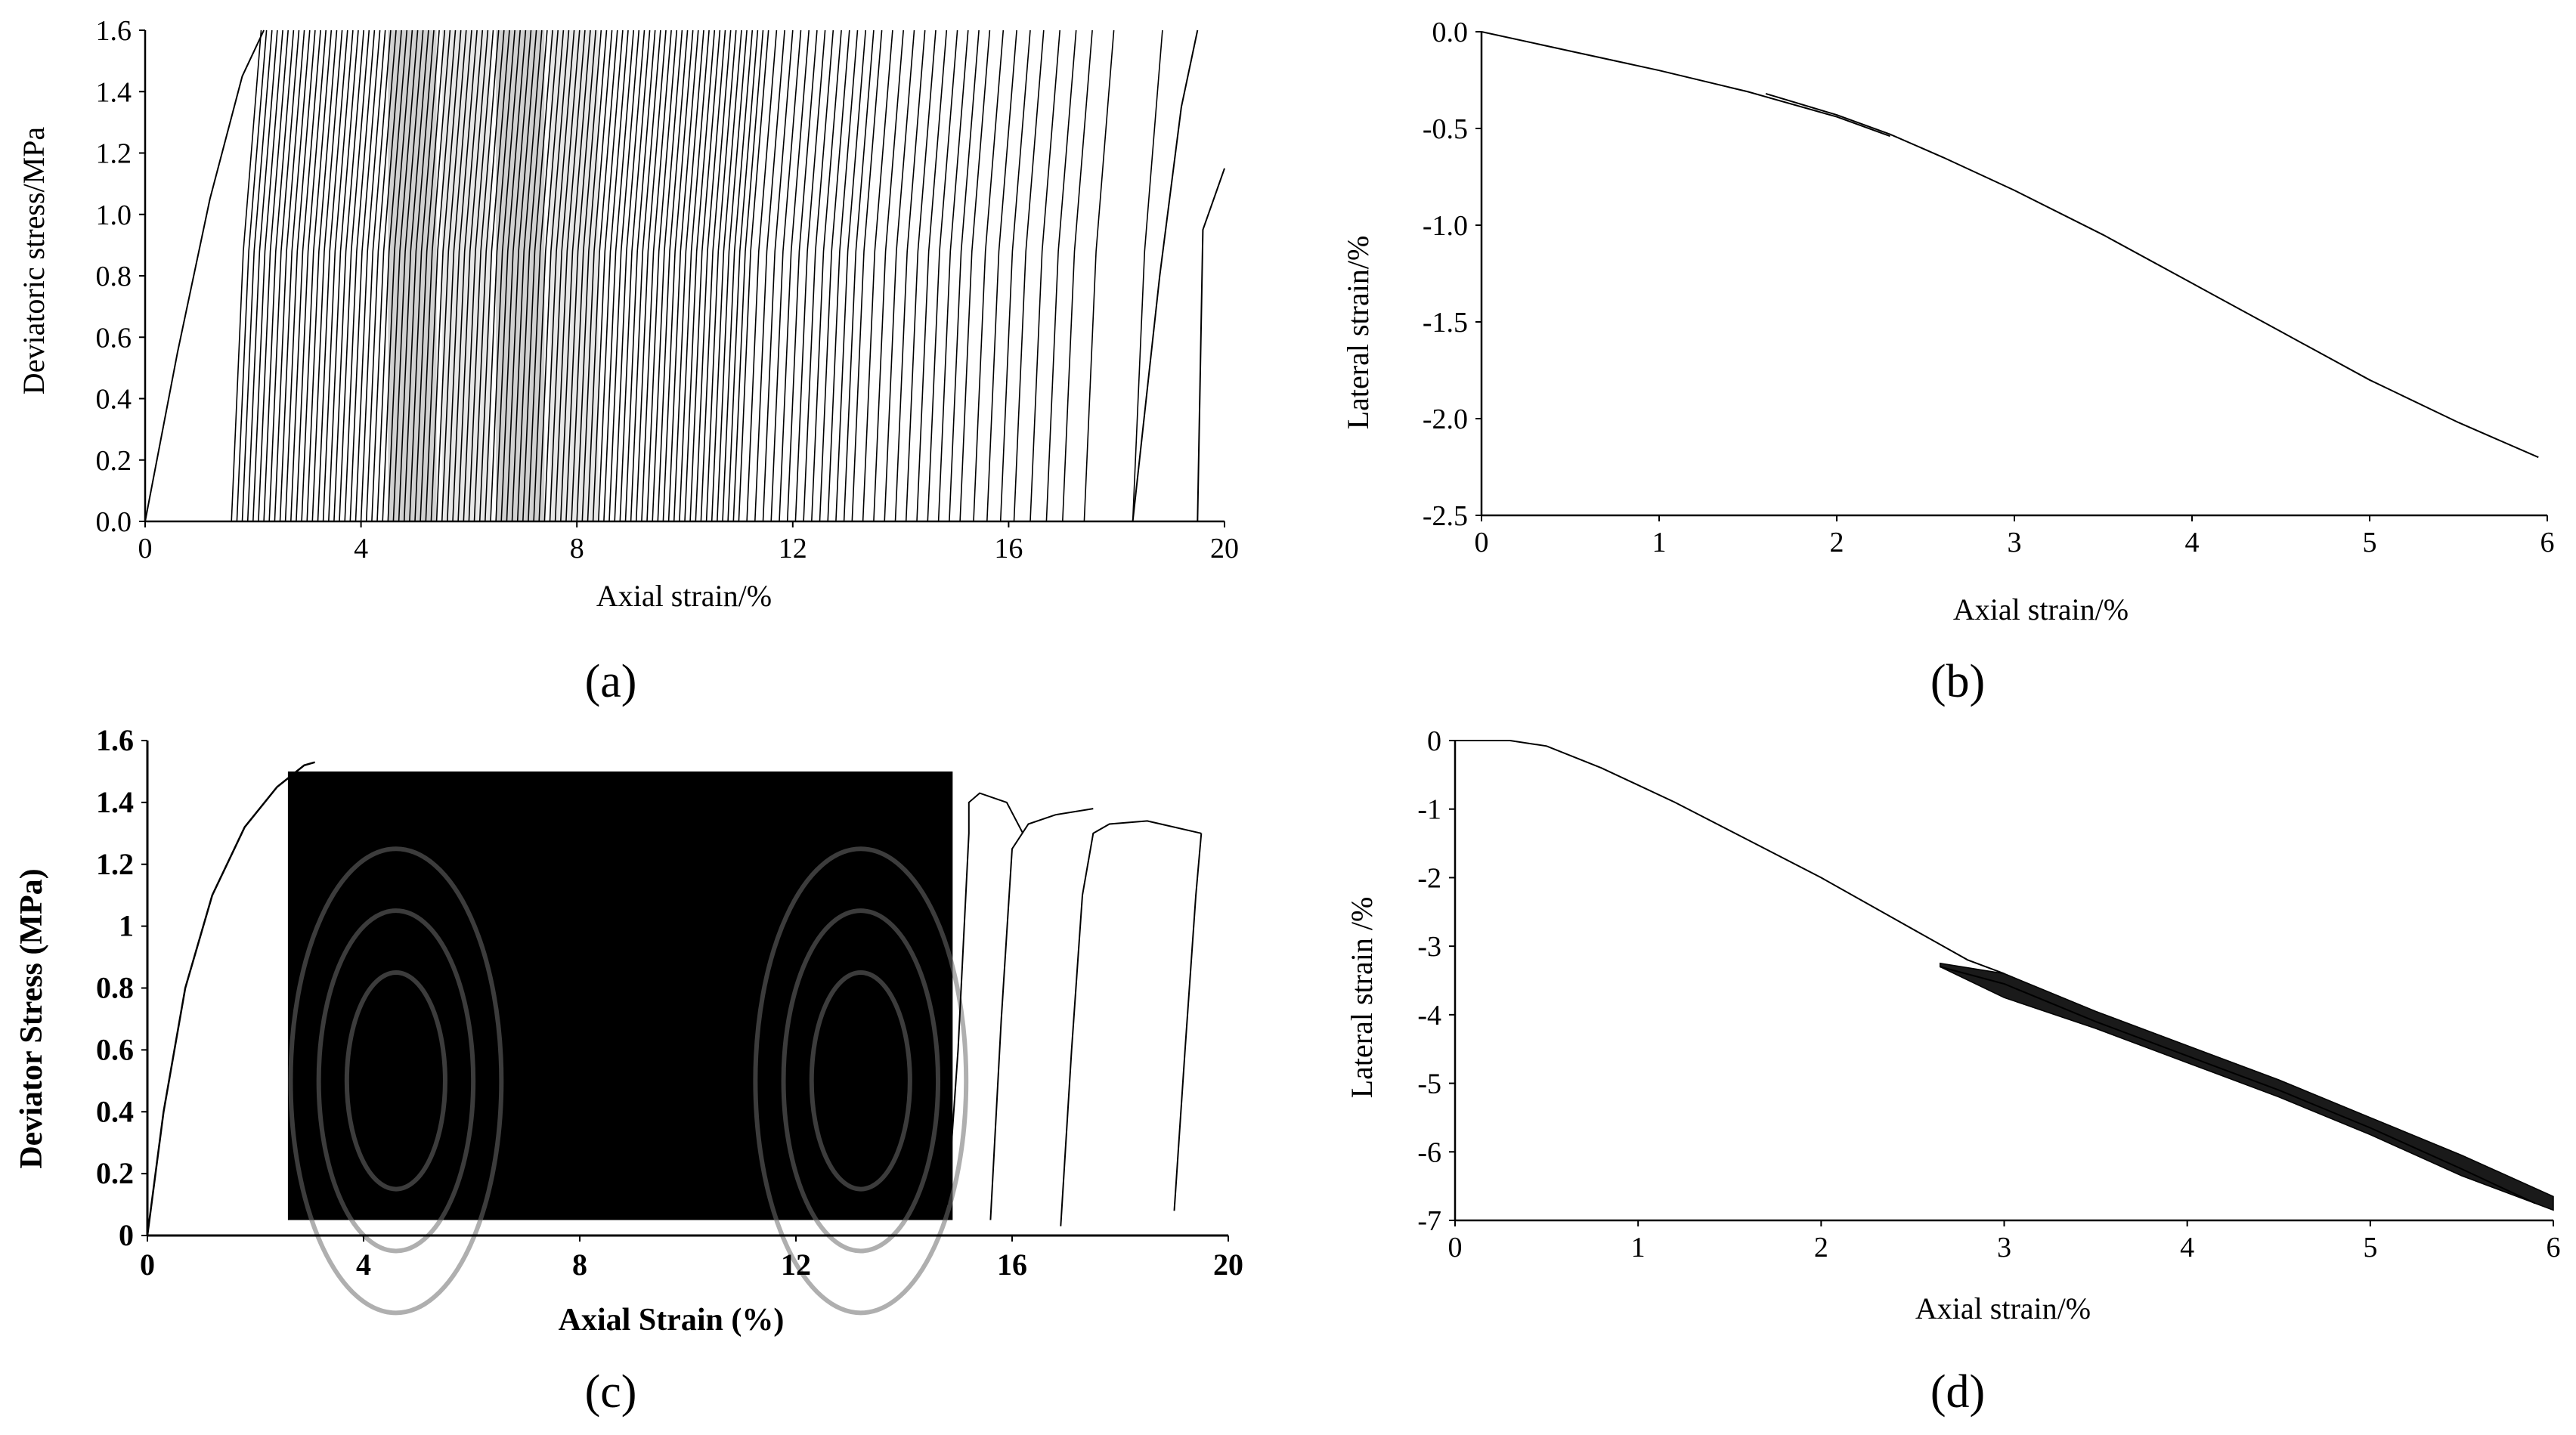 The image size is (2576, 1435). I want to click on y-tick-label: 1, so click(127, 926).